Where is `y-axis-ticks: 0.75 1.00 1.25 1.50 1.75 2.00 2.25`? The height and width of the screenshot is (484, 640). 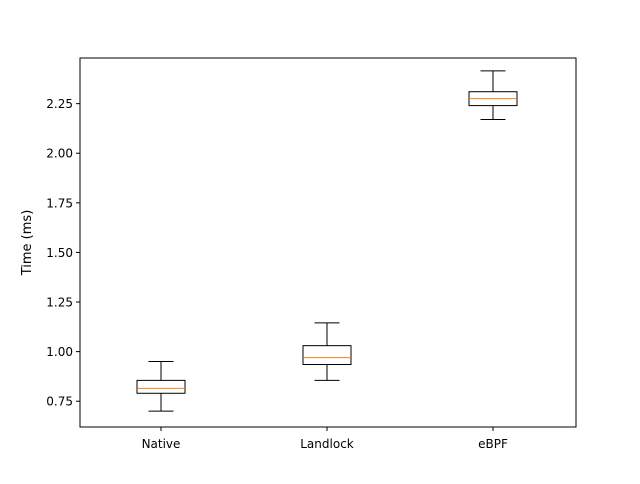 y-axis-ticks: 0.75 1.00 1.25 1.50 1.75 2.00 2.25 is located at coordinates (63, 253).